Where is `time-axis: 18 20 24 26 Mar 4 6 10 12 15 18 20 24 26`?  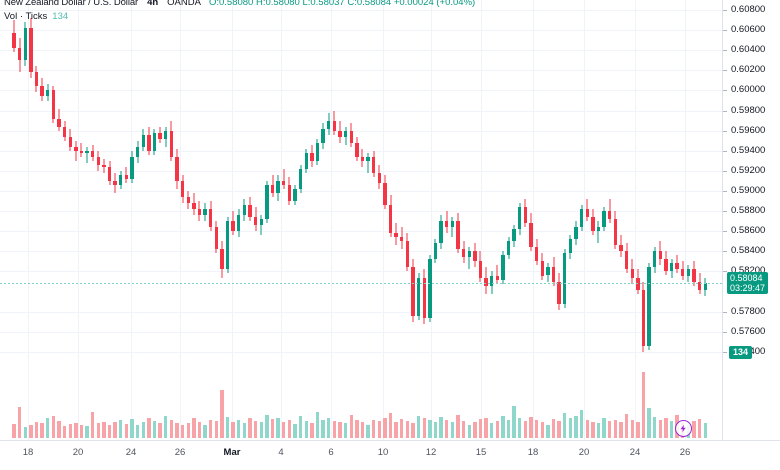 time-axis: 18 20 24 26 Mar 4 6 10 12 15 18 20 24 26 is located at coordinates (390, 455).